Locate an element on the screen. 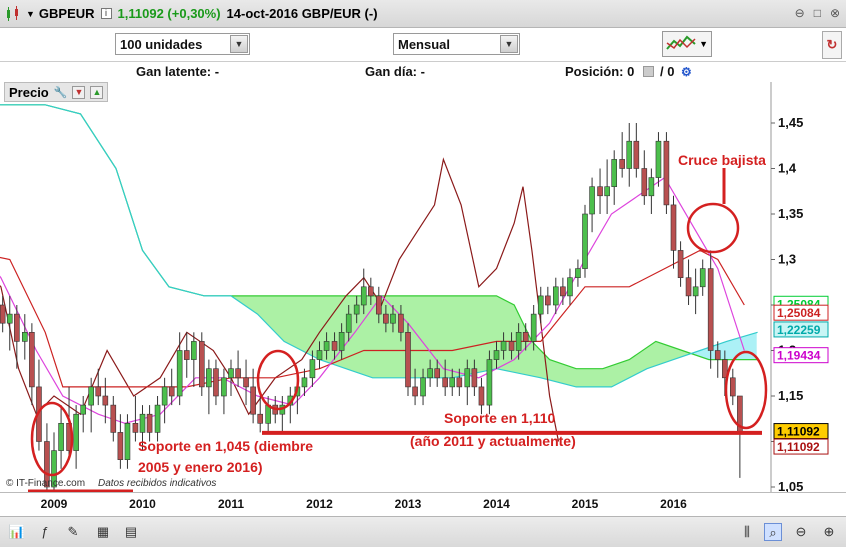  gan-latente: Gan latente: - is located at coordinates (178, 71).